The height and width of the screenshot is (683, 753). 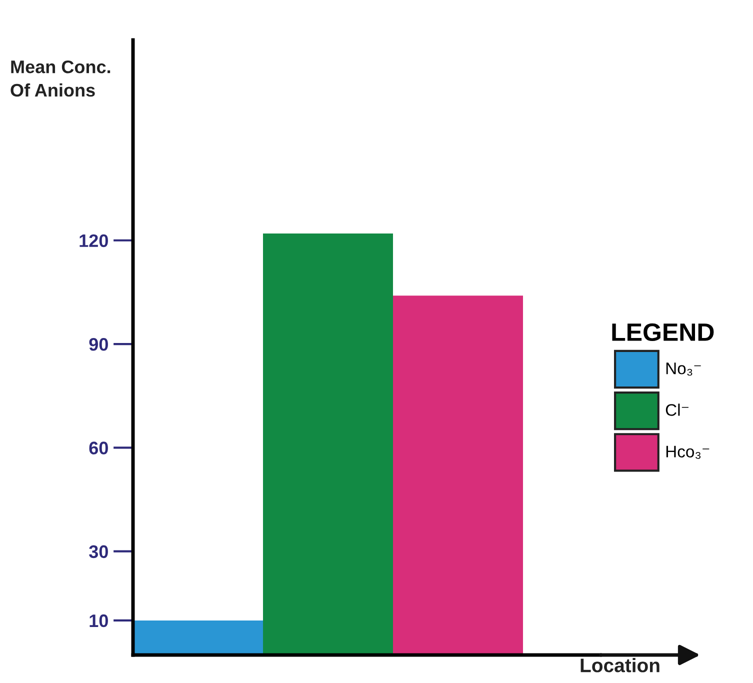 What do you see at coordinates (677, 410) in the screenshot?
I see `legend-label: Cl⁻` at bounding box center [677, 410].